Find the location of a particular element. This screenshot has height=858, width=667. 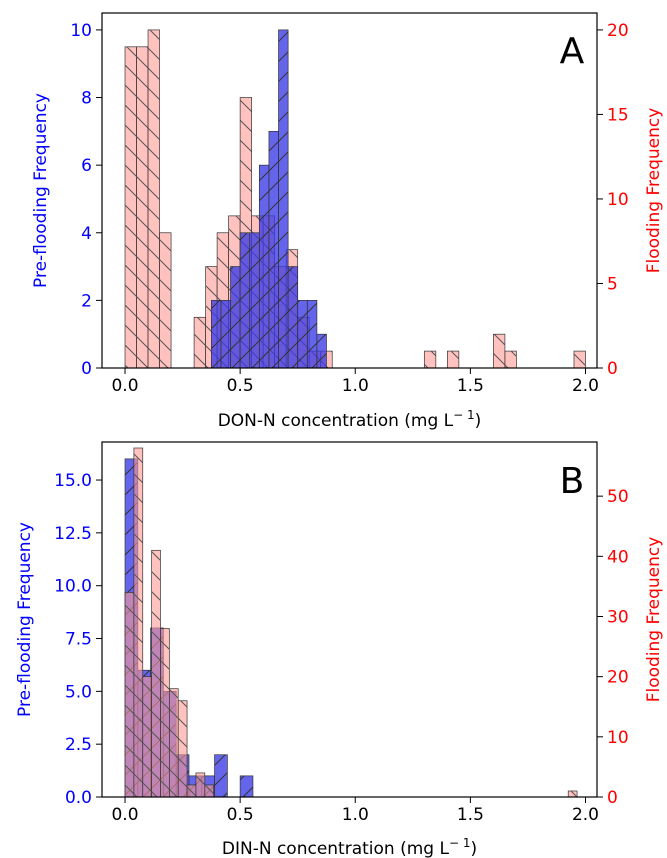

panel-b-x-tick-label: 0.5 is located at coordinates (240, 815).